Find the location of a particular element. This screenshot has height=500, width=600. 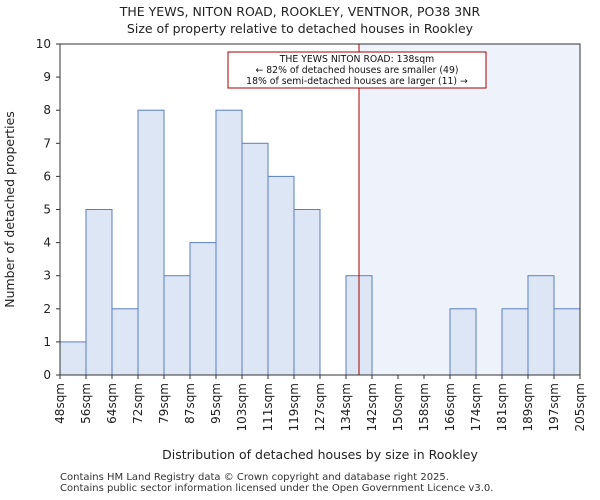

y-tick-label: 3 is located at coordinates (47, 276).